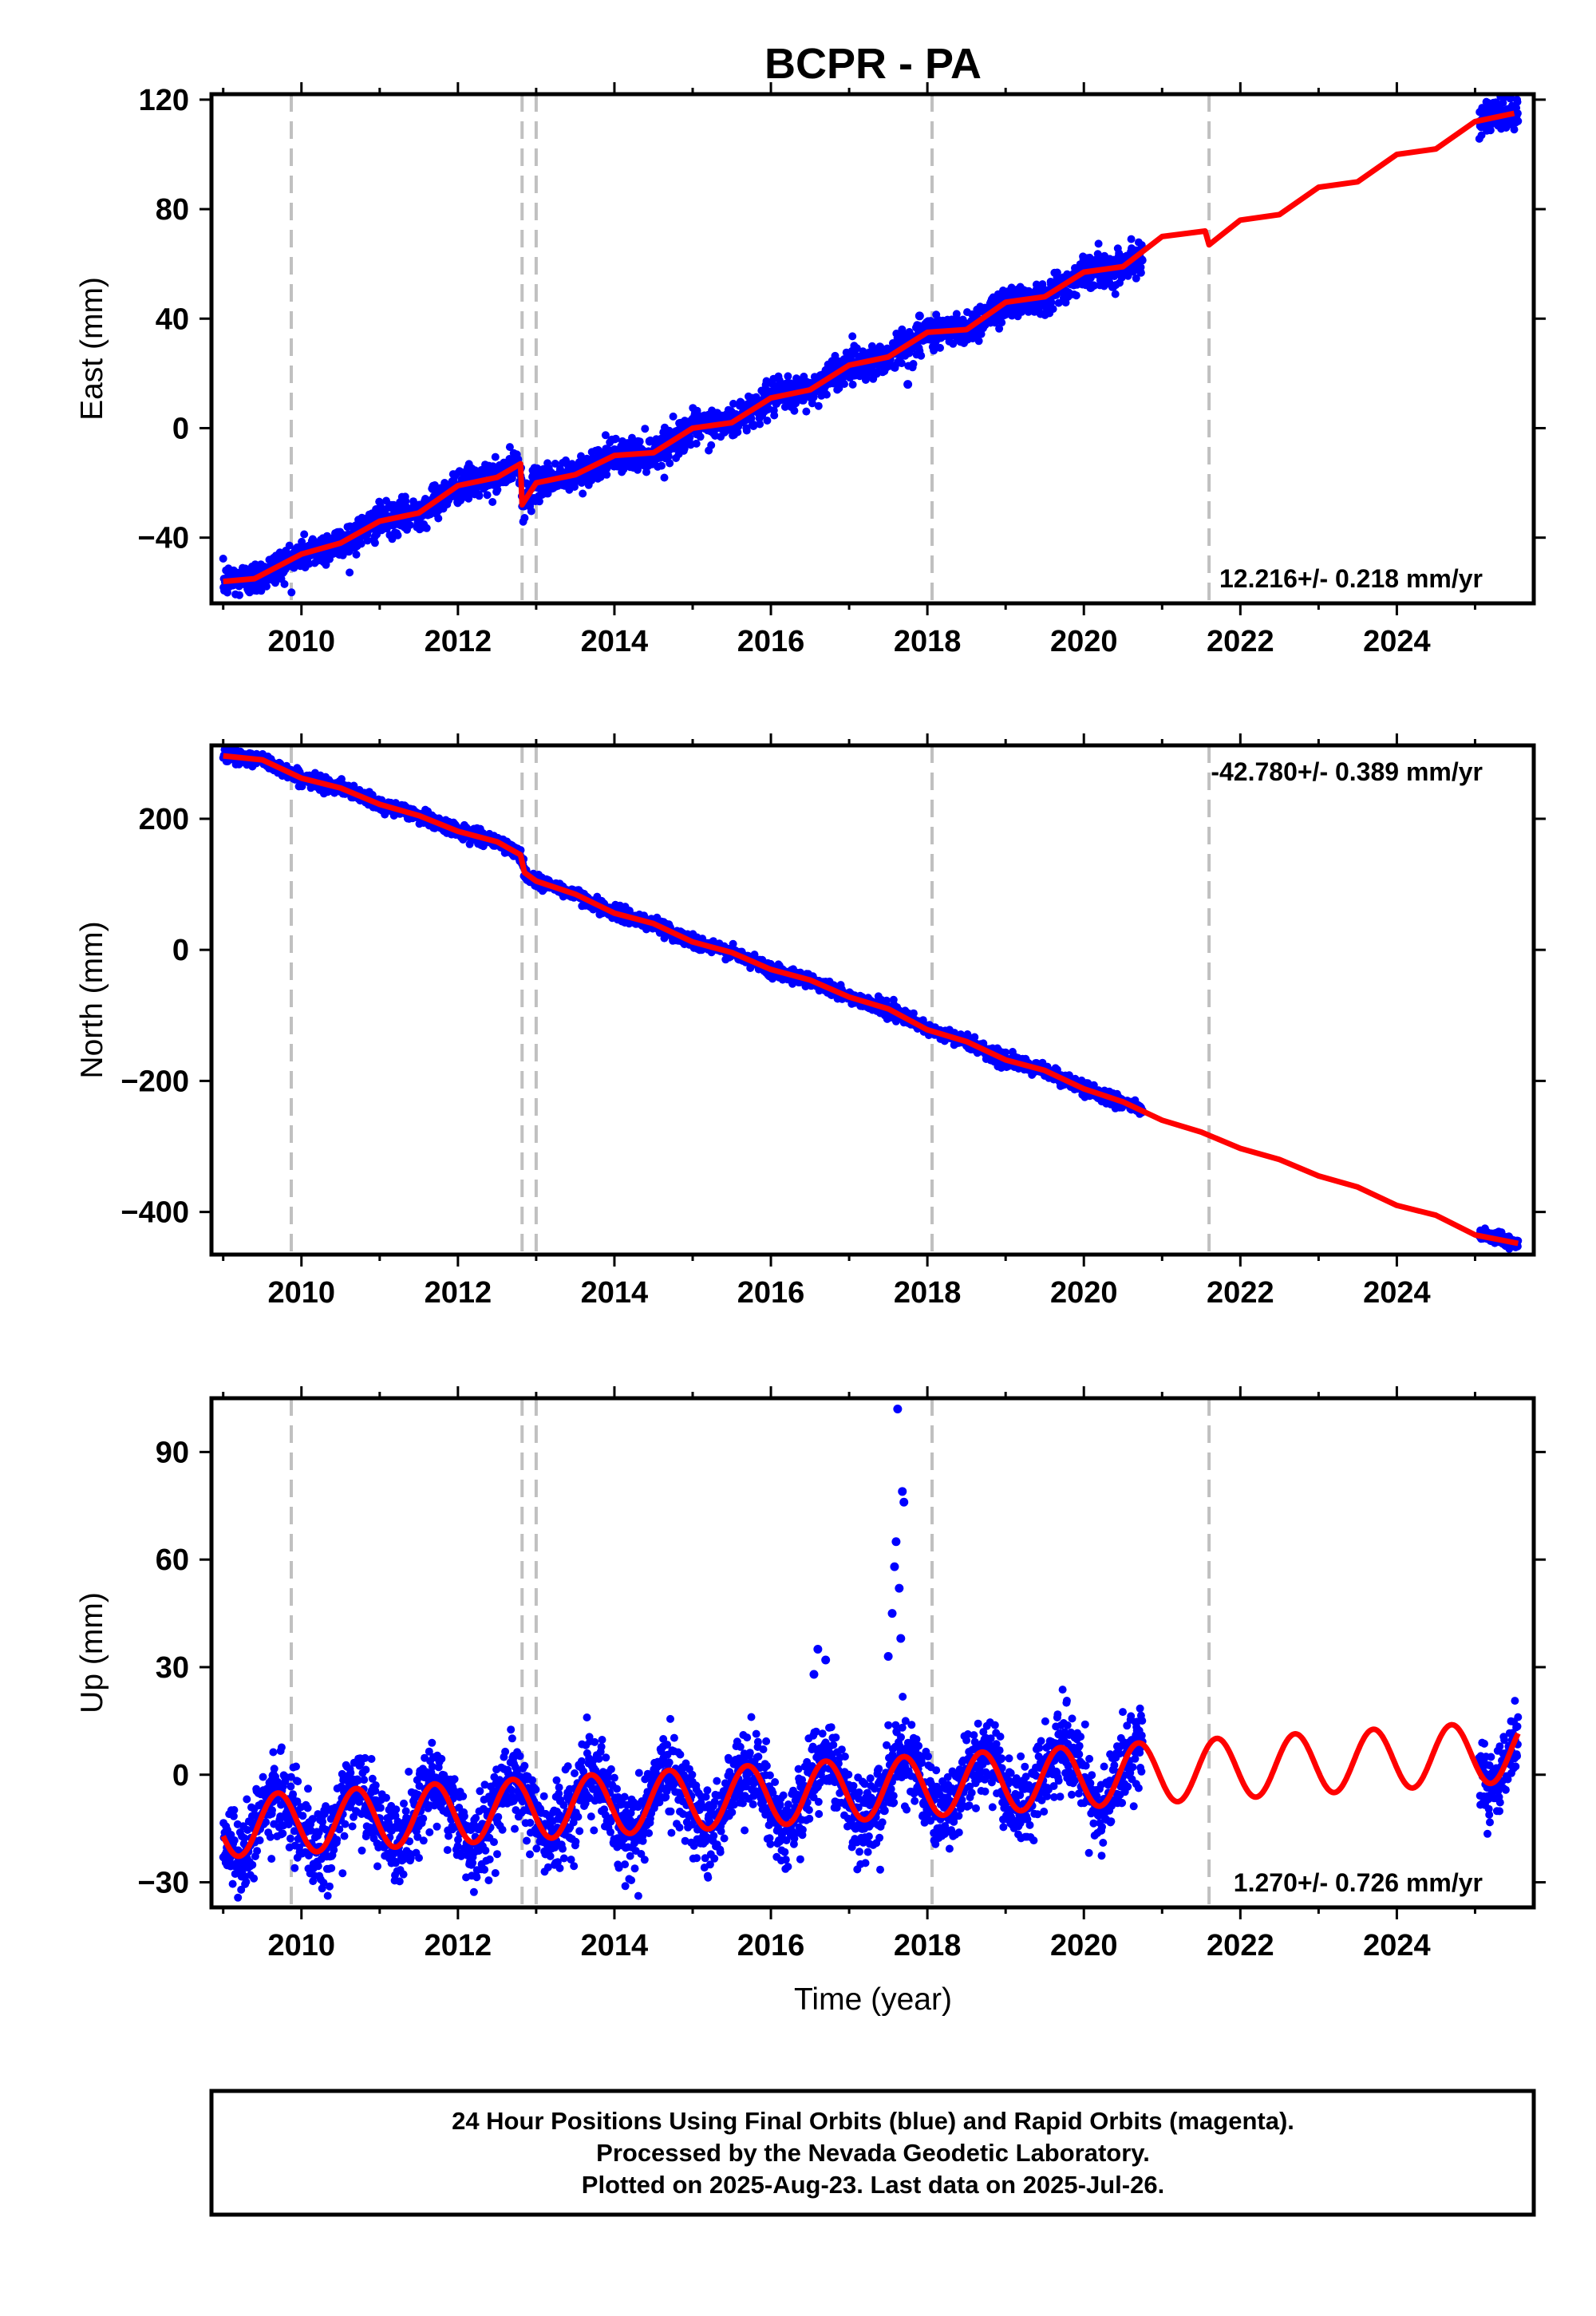 This screenshot has width=1596, height=2316. What do you see at coordinates (163, 538) in the screenshot?
I see `y-tick-label: −40` at bounding box center [163, 538].